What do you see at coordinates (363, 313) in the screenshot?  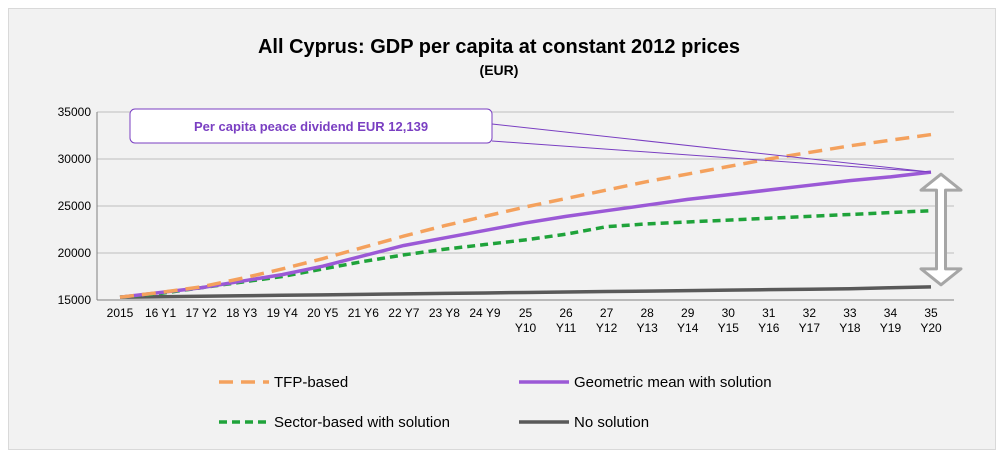 I see `x-tick-label: 21 Y6` at bounding box center [363, 313].